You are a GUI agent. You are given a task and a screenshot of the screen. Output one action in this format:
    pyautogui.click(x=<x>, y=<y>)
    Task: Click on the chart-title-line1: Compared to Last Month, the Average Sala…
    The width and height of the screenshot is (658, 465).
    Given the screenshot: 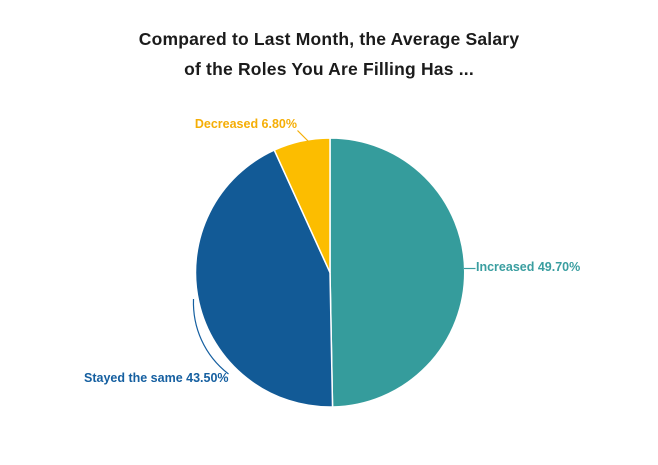 What is the action you would take?
    pyautogui.click(x=329, y=39)
    